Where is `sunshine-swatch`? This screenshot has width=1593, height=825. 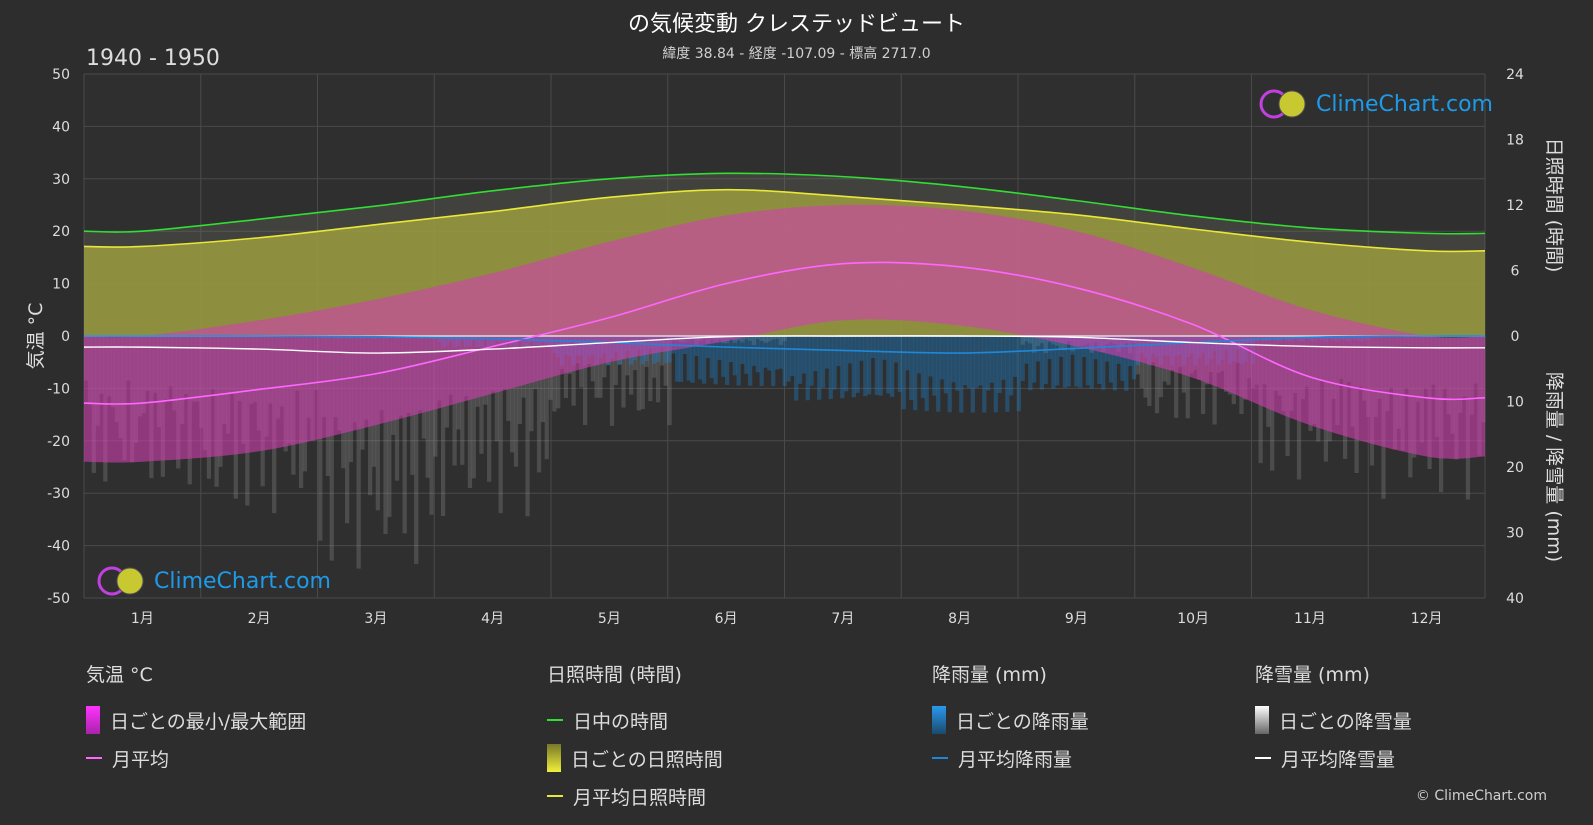
sunshine-swatch is located at coordinates (554, 758).